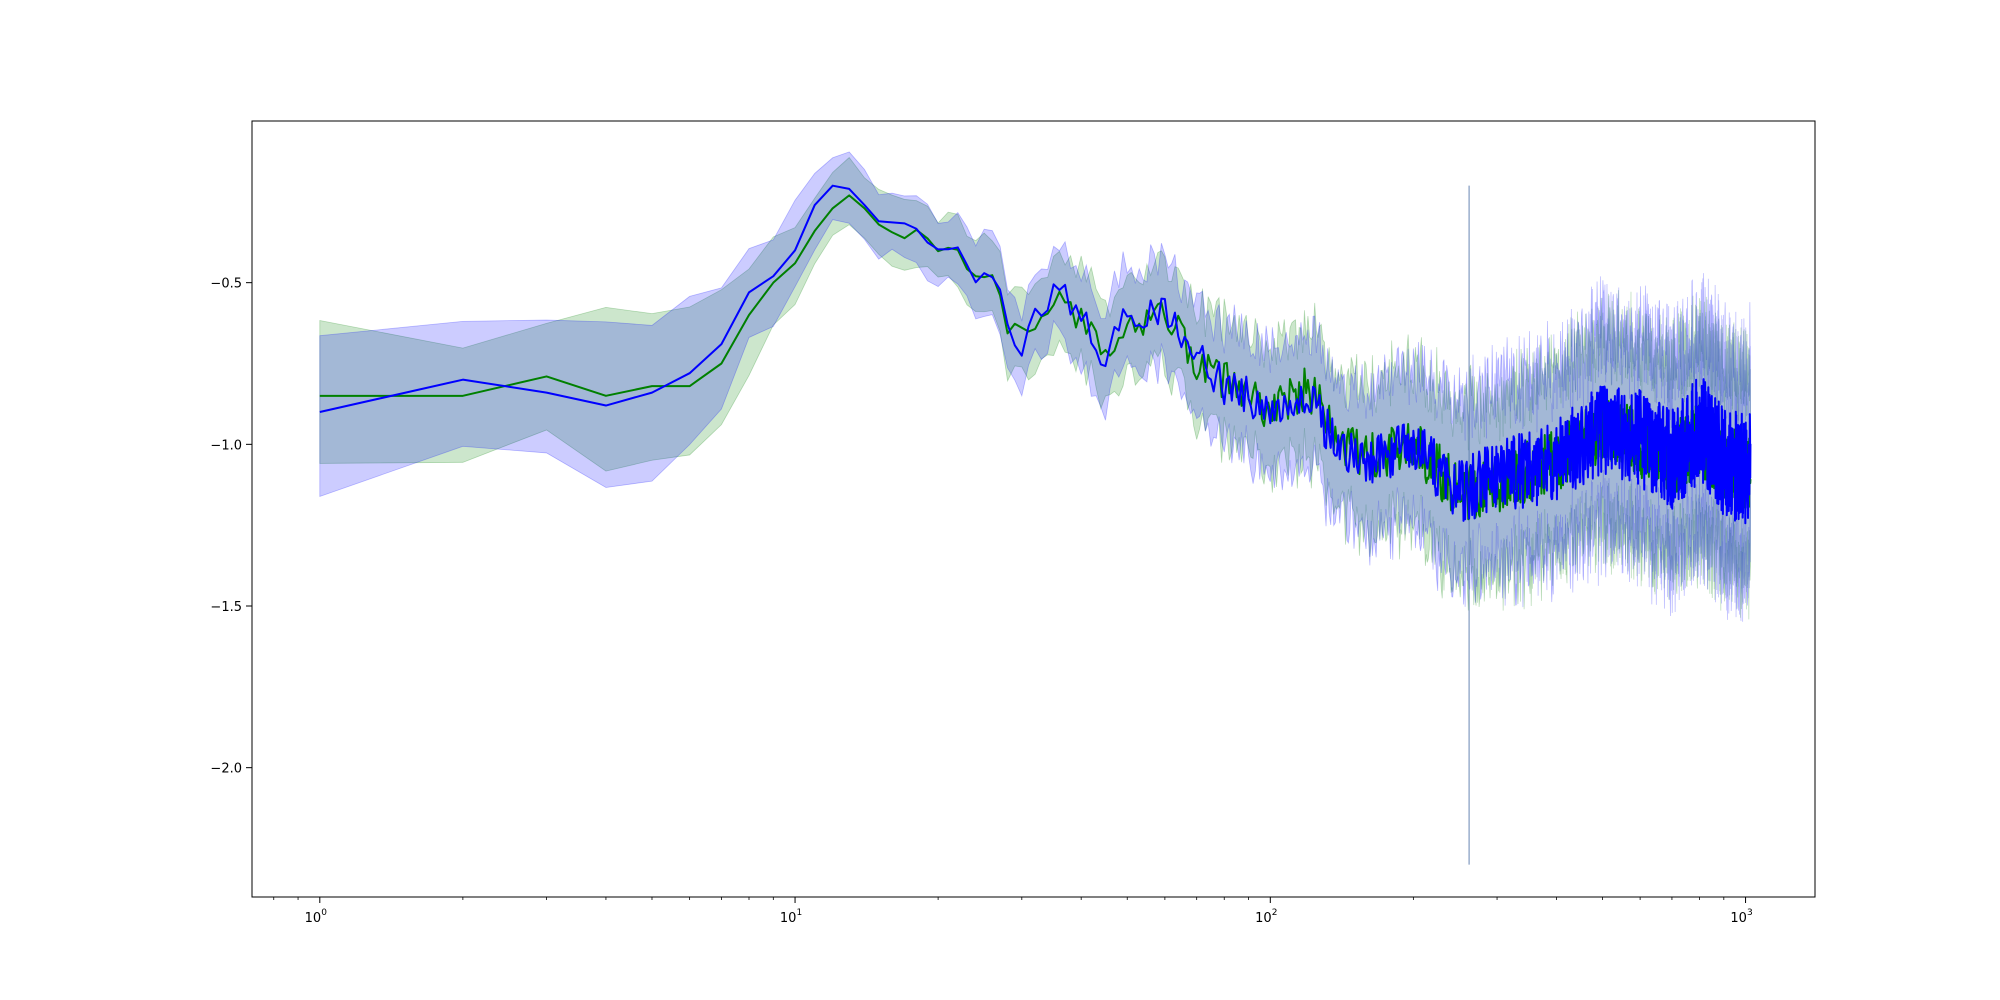 Image resolution: width=2000 pixels, height=1000 pixels. What do you see at coordinates (226, 607) in the screenshot?
I see `y-tick-label: −1.5` at bounding box center [226, 607].